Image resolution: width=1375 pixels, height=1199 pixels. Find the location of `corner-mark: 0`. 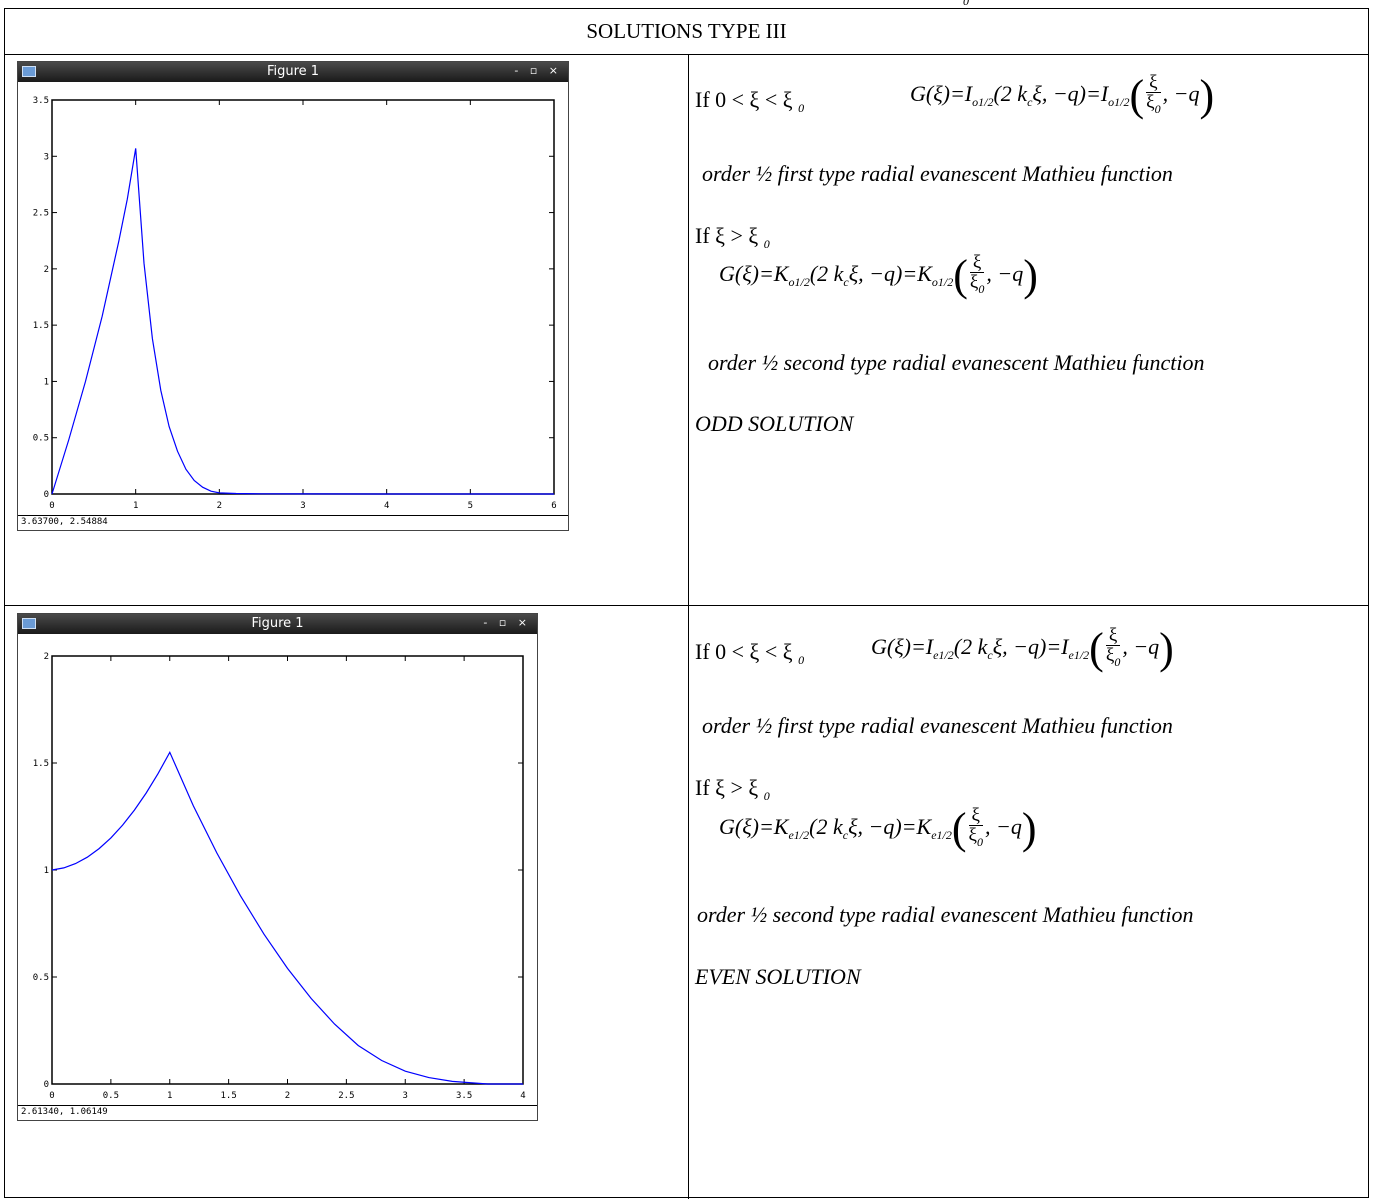

corner-mark: 0 is located at coordinates (966, 4).